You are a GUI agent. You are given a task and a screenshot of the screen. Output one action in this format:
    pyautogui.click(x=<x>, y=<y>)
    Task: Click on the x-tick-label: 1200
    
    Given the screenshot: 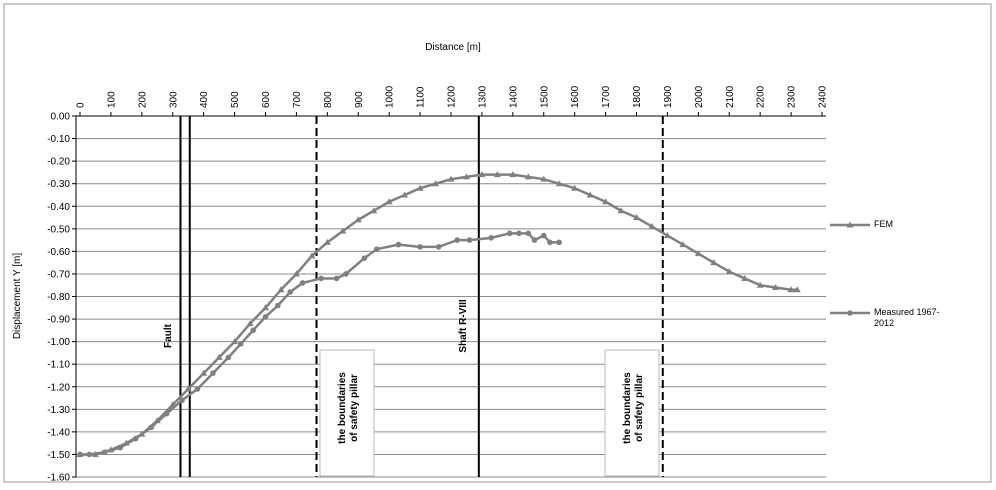 What is the action you would take?
    pyautogui.click(x=452, y=96)
    